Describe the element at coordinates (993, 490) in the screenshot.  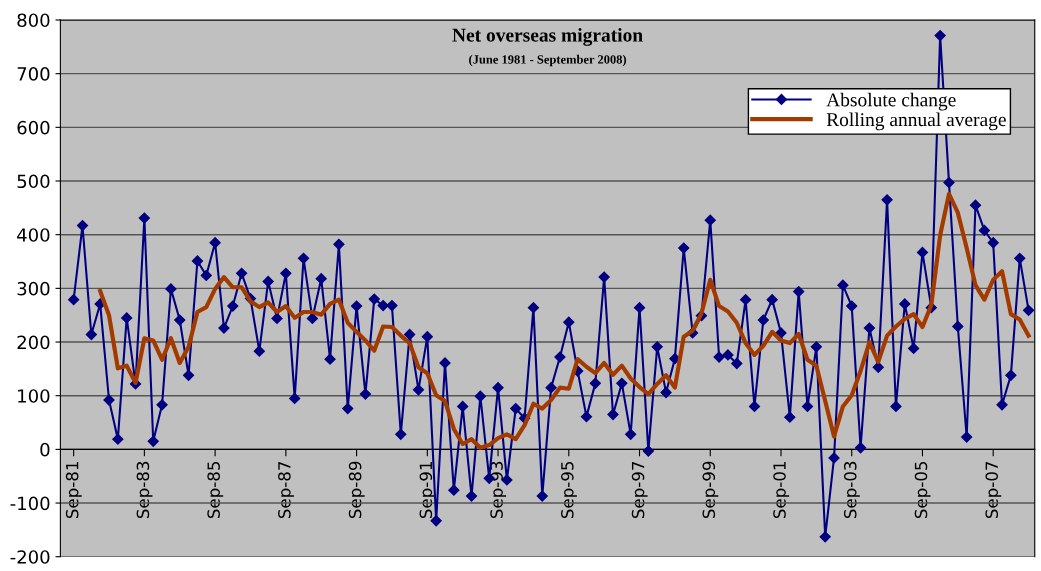
I see `x-tick-label: Sep-07` at that location.